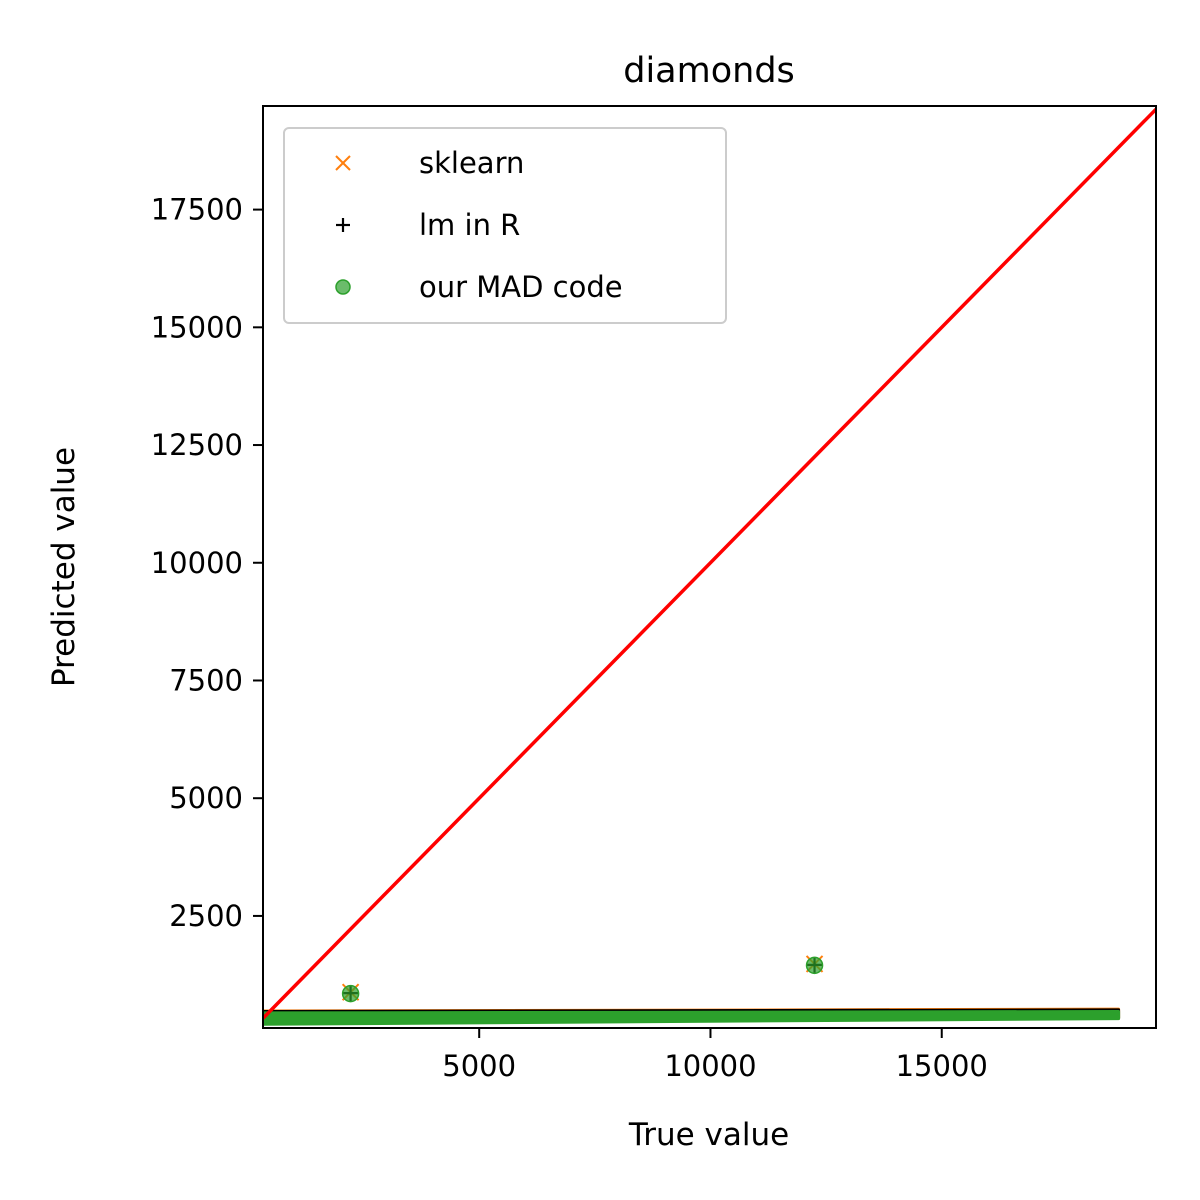 This screenshot has width=1200, height=1200. I want to click on x-tick-label: 5000, so click(479, 1066).